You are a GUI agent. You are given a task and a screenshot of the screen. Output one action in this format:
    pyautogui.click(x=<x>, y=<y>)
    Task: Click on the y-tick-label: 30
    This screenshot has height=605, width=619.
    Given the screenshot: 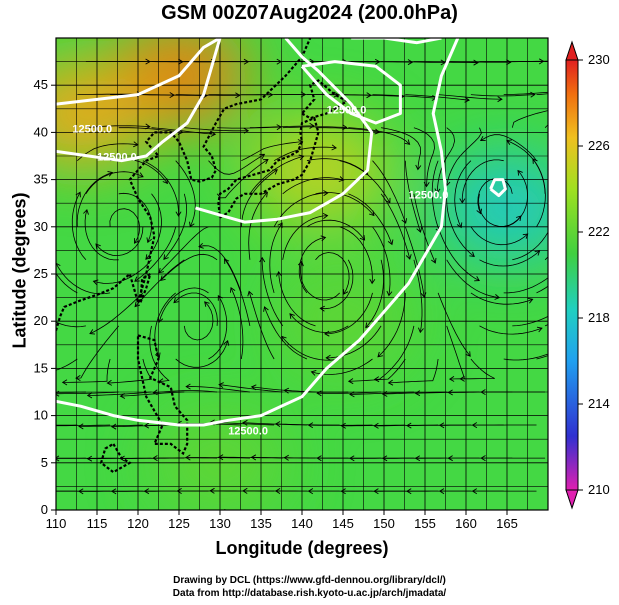 What is the action you would take?
    pyautogui.click(x=41, y=226)
    